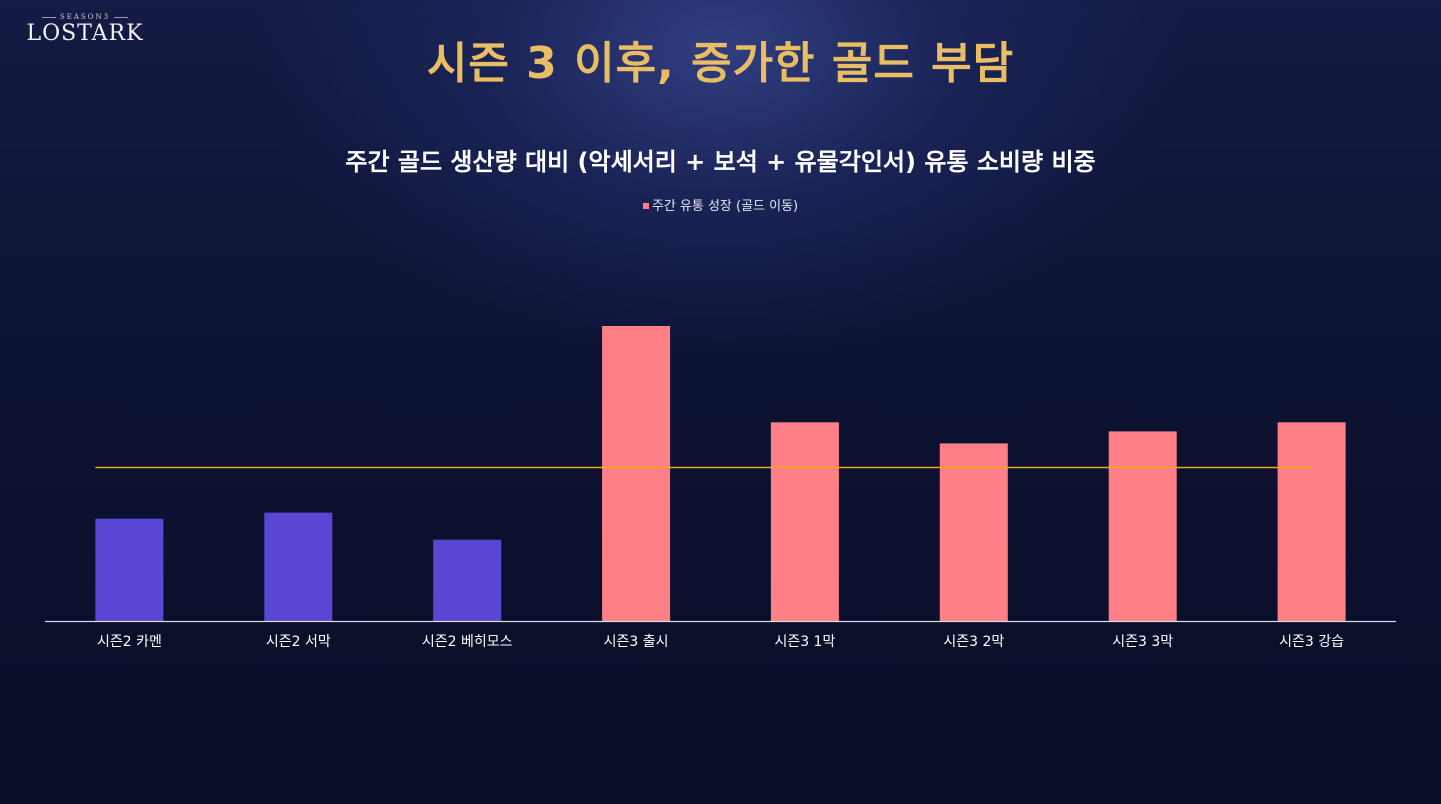  Describe the element at coordinates (720, 63) in the screenshot. I see `slide-title: 시즌 3 이후, 증가한 골드 부담` at that location.